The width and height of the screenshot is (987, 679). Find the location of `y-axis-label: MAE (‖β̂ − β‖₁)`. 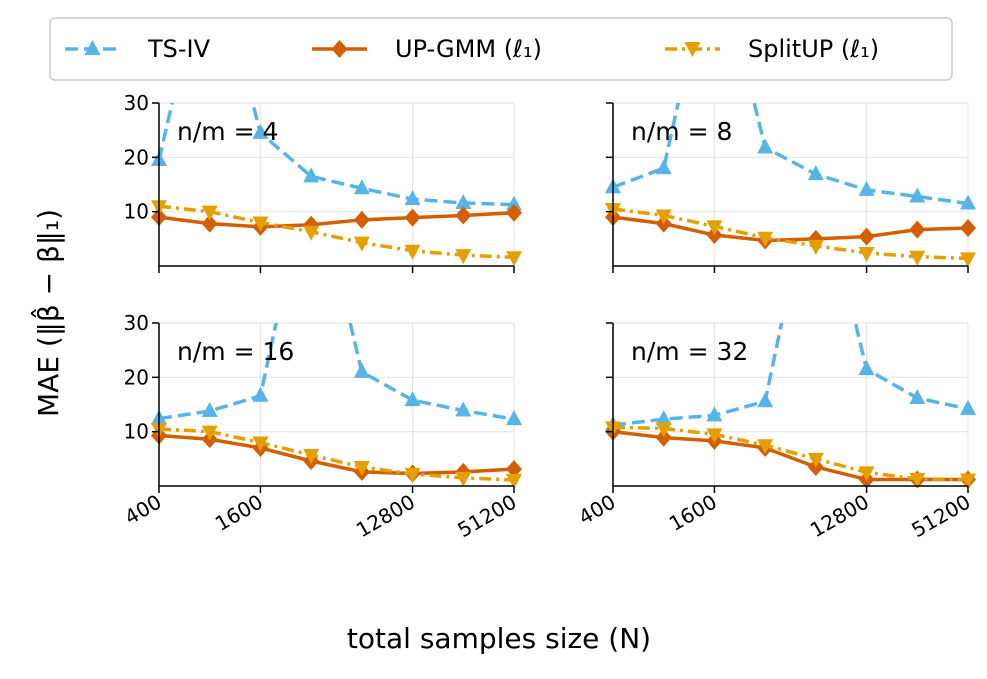

y-axis-label: MAE (‖β̂ − β‖₁) is located at coordinates (47, 313).